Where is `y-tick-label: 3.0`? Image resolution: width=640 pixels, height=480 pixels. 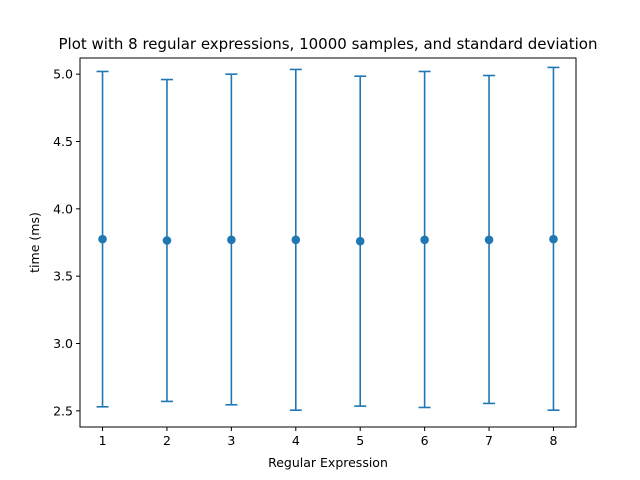
y-tick-label: 3.0 is located at coordinates (63, 343).